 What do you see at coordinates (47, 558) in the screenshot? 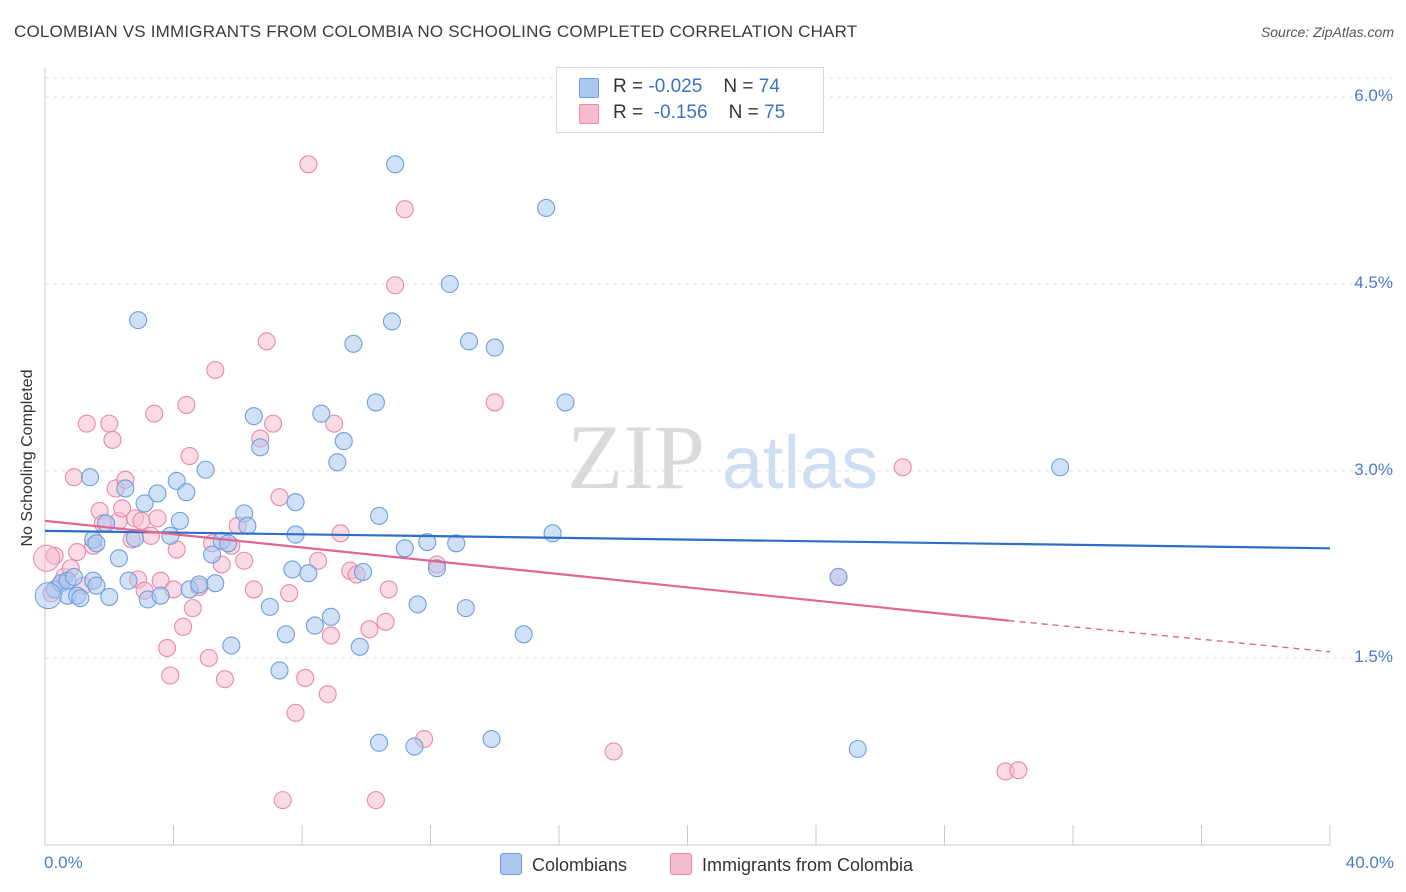
I see `immigrant-cluster-point` at bounding box center [47, 558].